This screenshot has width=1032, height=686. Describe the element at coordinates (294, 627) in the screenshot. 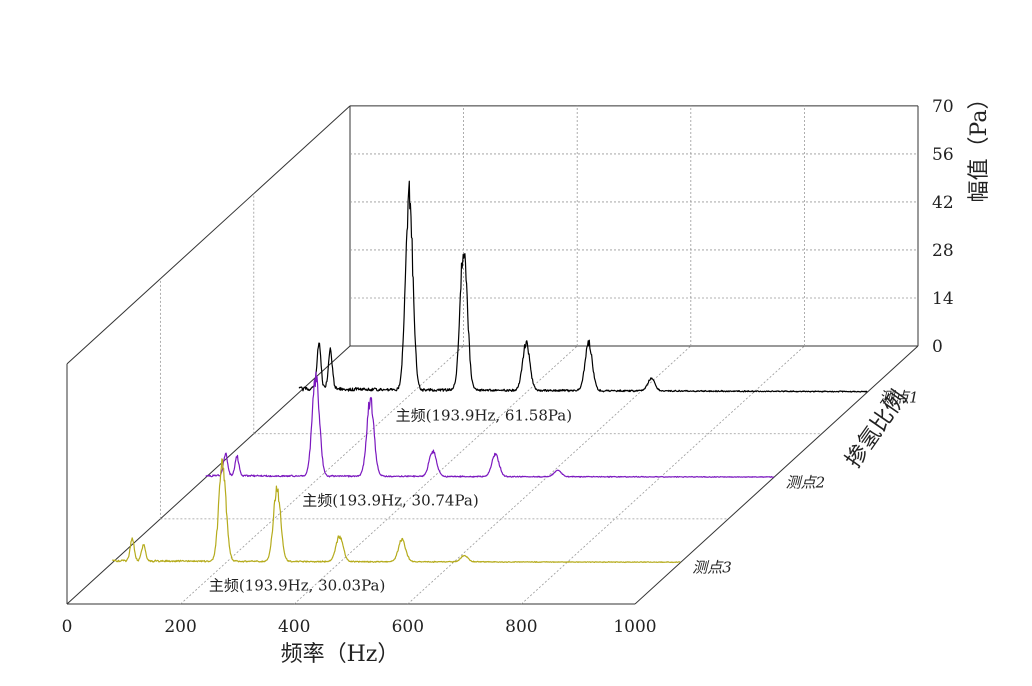

I see `x-tick-label: 400` at that location.